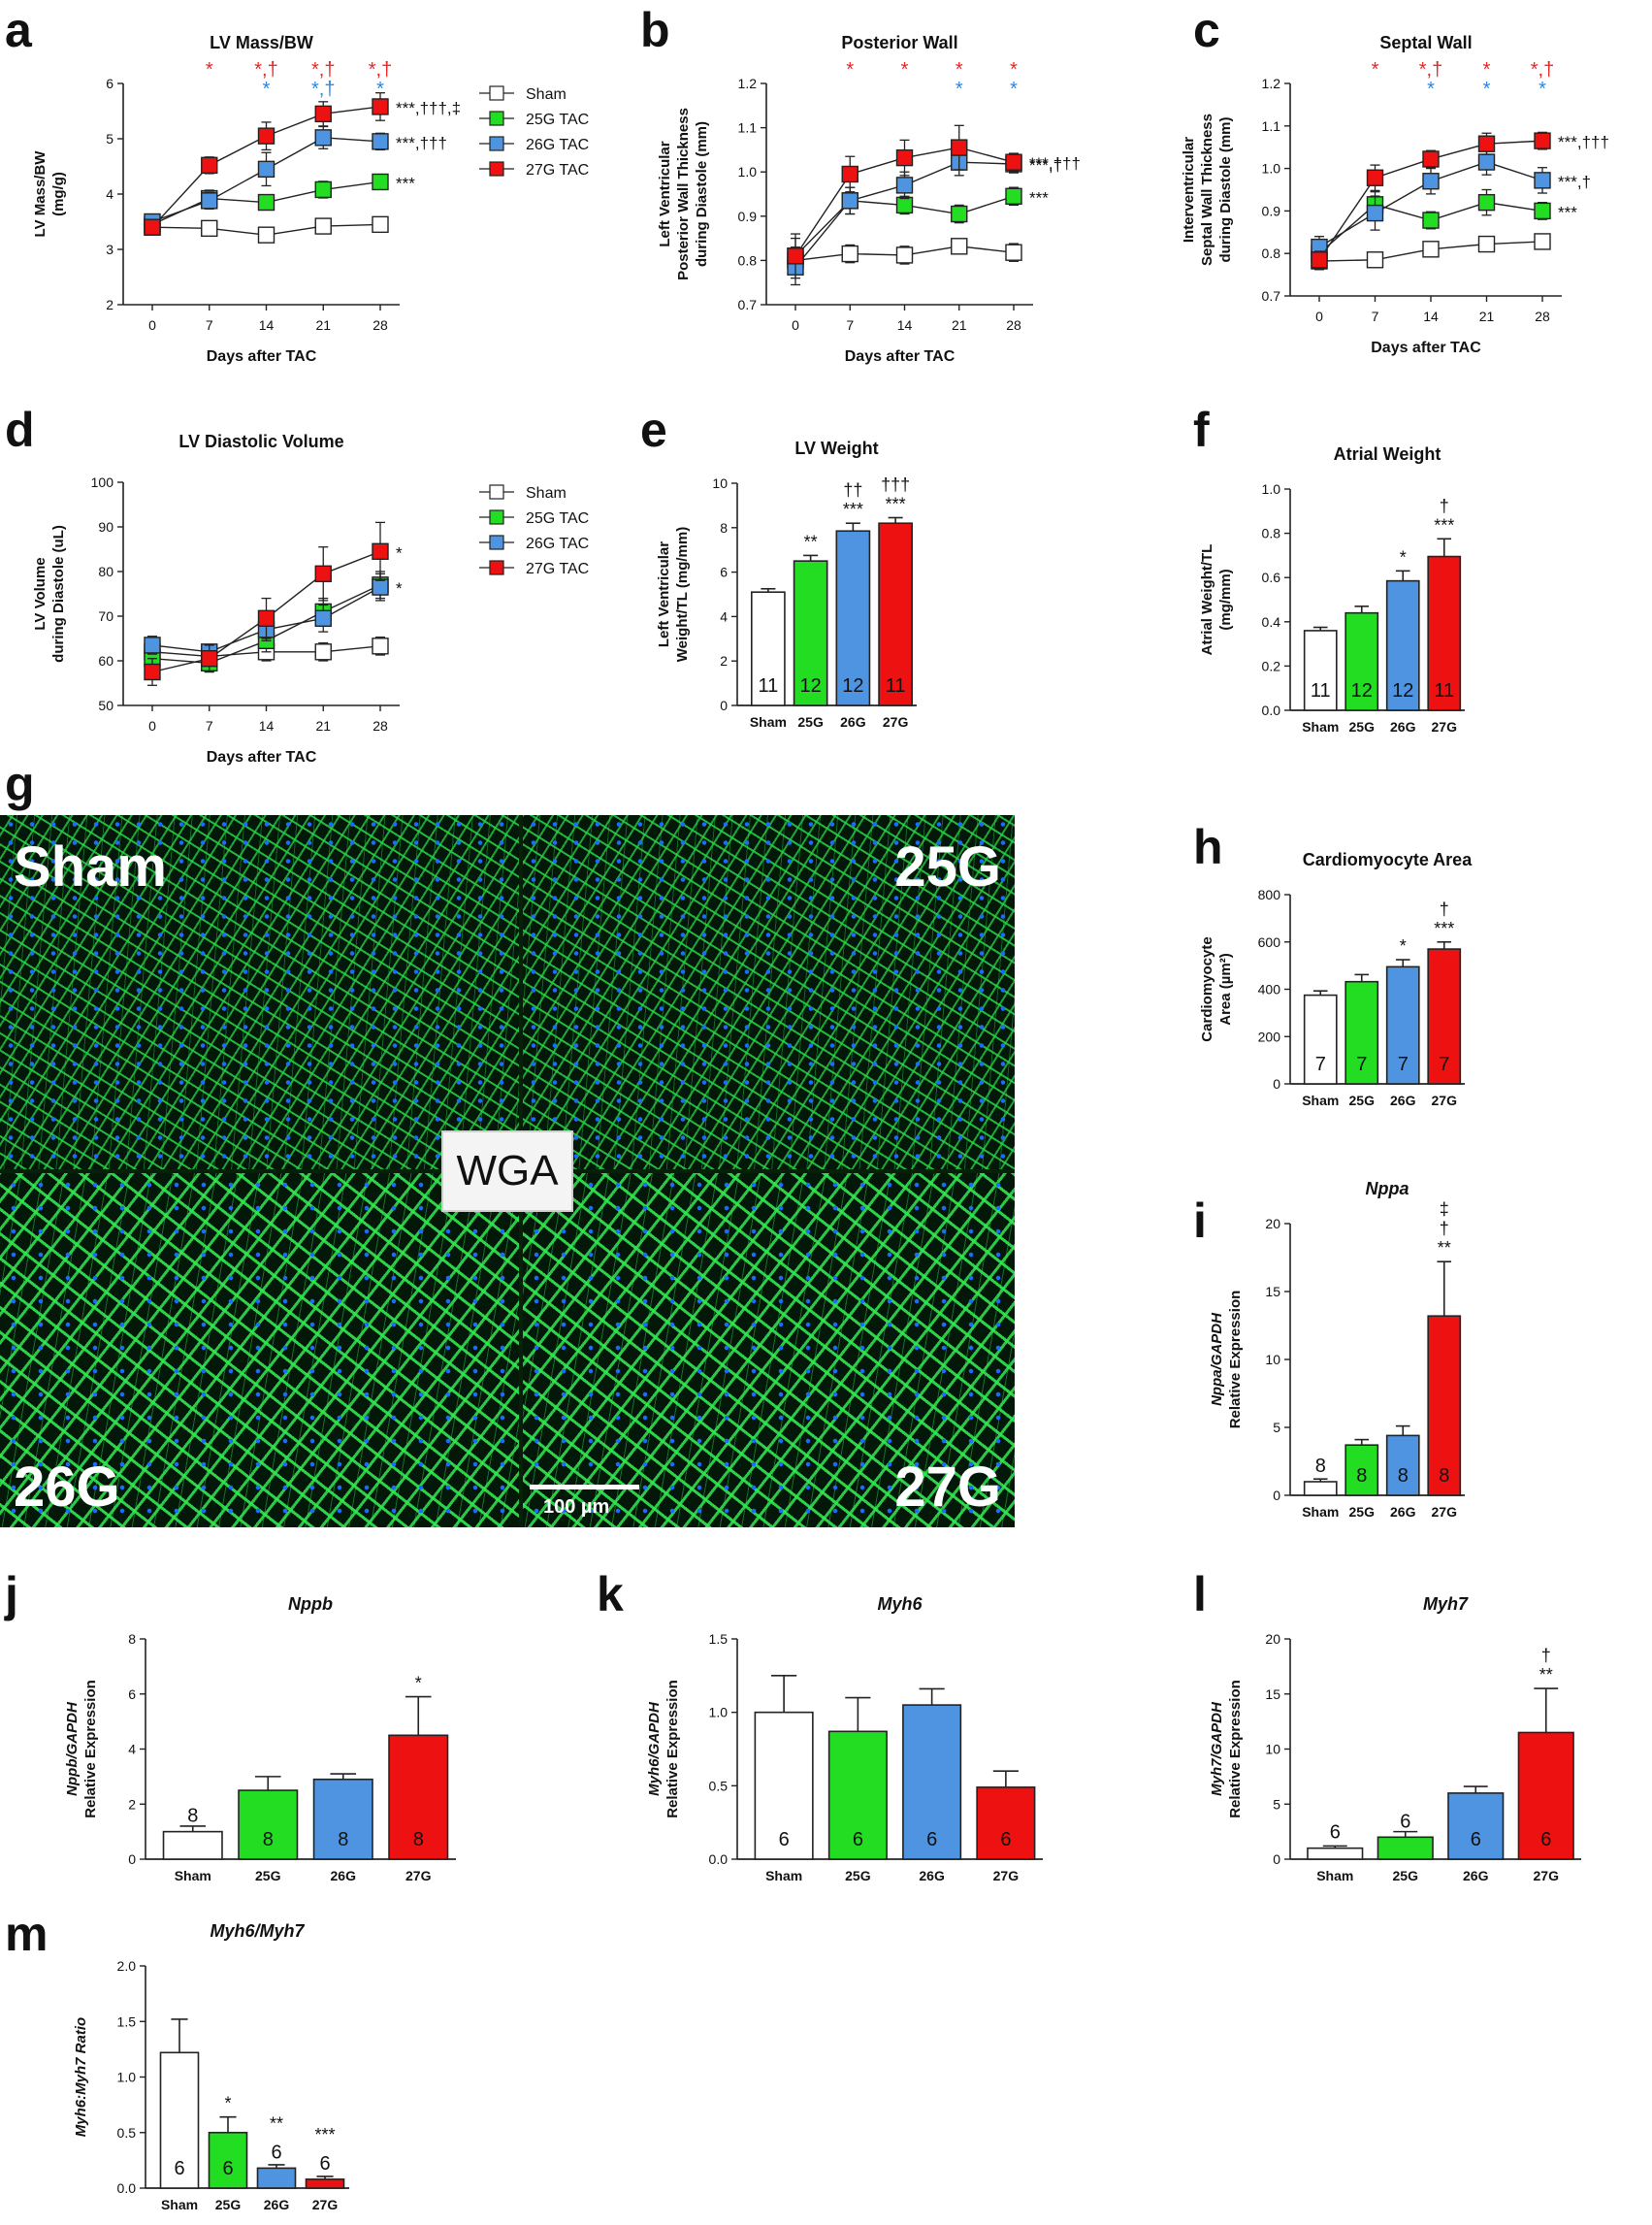  I want to click on y-tick-label: 5, so click(109, 139).